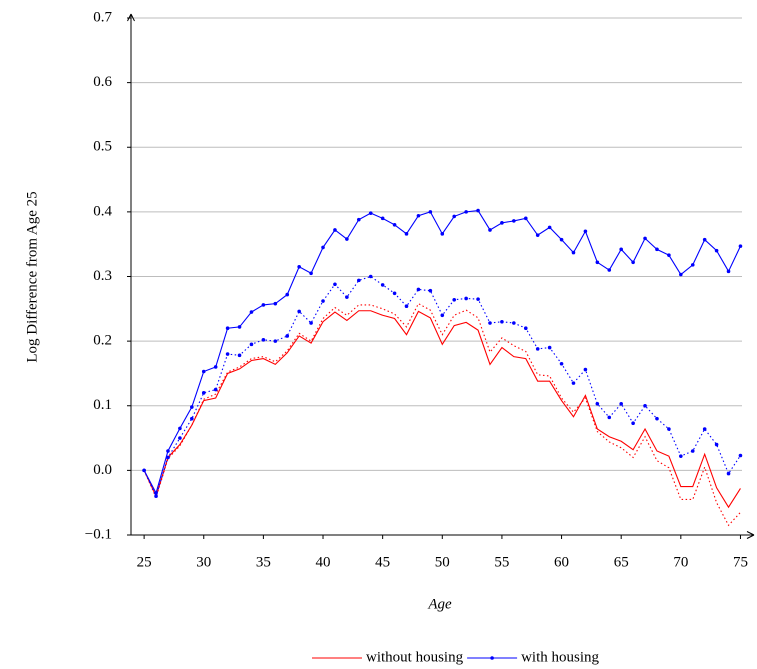  Describe the element at coordinates (492, 658) in the screenshot. I see `legend-marker` at that location.